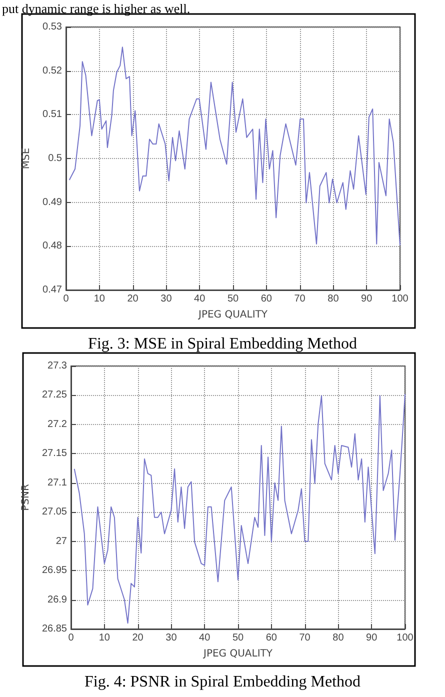 This screenshot has height=697, width=445. Describe the element at coordinates (26, 497) in the screenshot. I see `y-axis-title: PSNR` at that location.